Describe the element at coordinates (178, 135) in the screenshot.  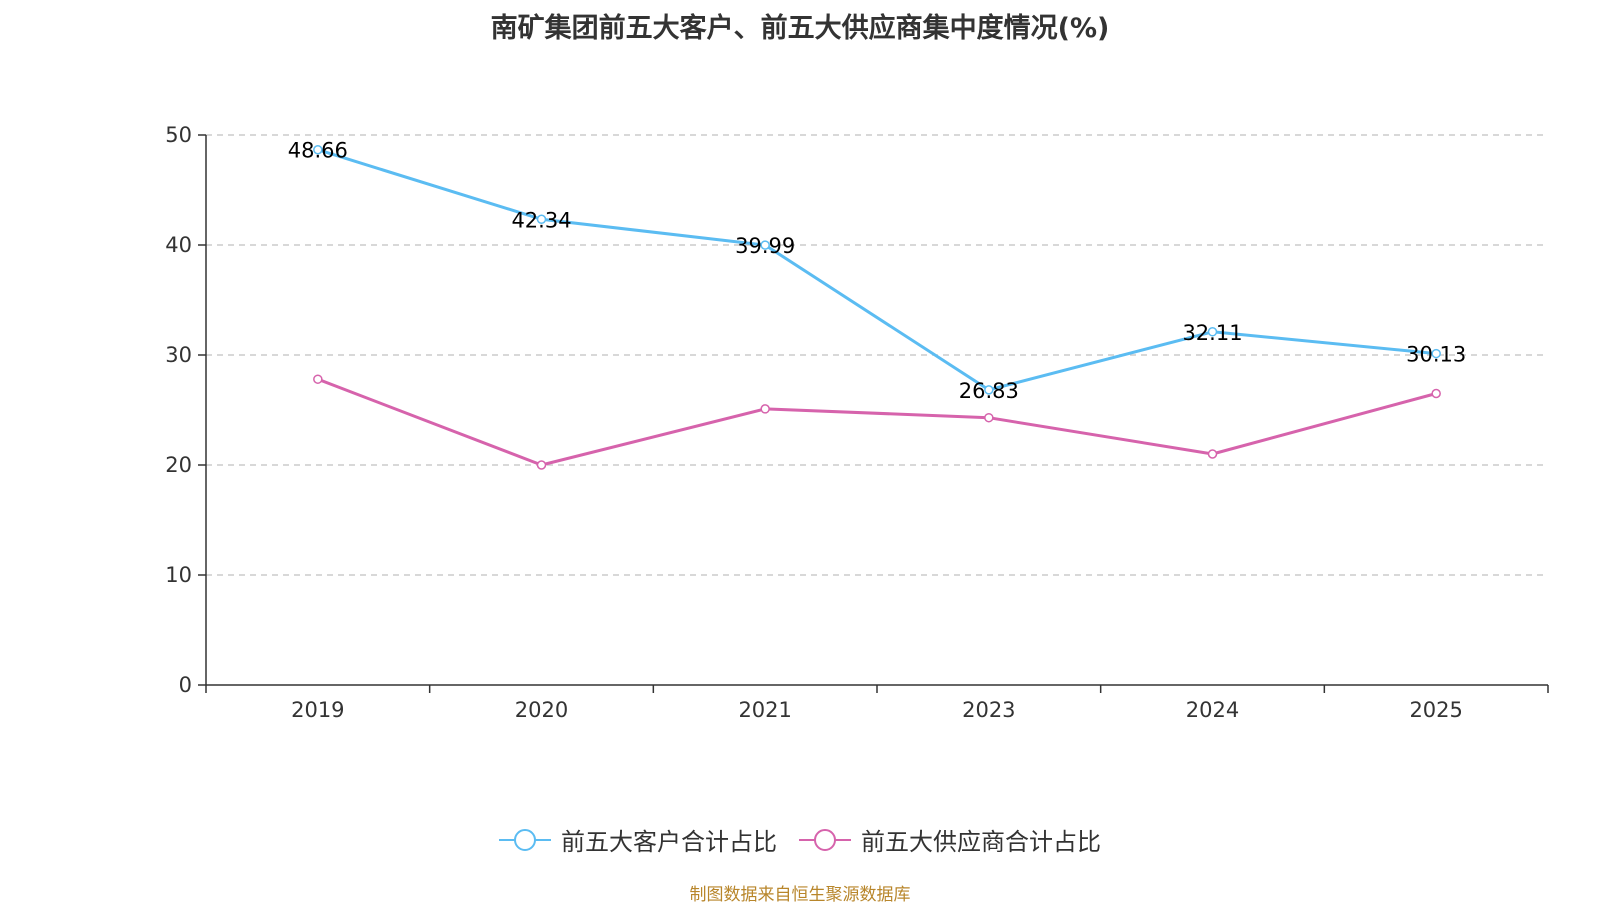
I see `y-tick-label-50: 50` at that location.